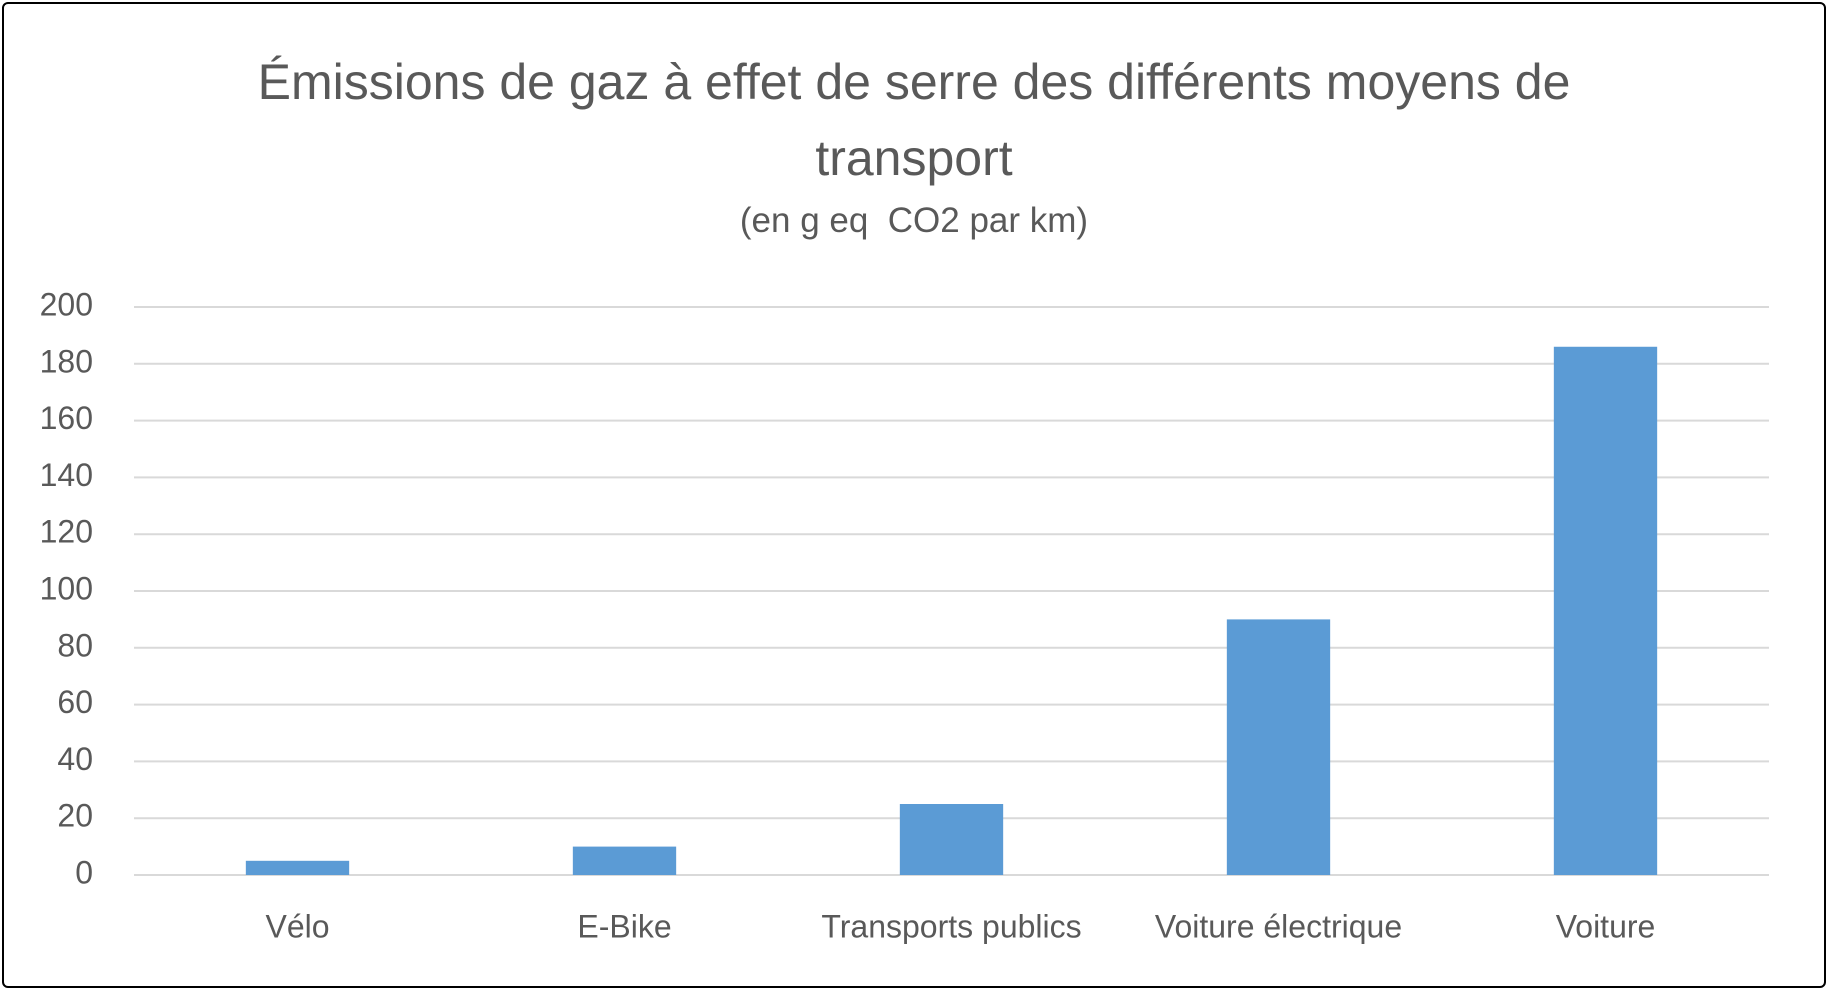  I want to click on y-tick-label: 100, so click(66, 588).